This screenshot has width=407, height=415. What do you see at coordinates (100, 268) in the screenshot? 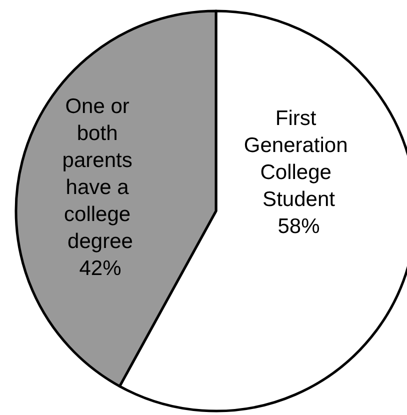
I see `data-label: 42%` at bounding box center [100, 268].